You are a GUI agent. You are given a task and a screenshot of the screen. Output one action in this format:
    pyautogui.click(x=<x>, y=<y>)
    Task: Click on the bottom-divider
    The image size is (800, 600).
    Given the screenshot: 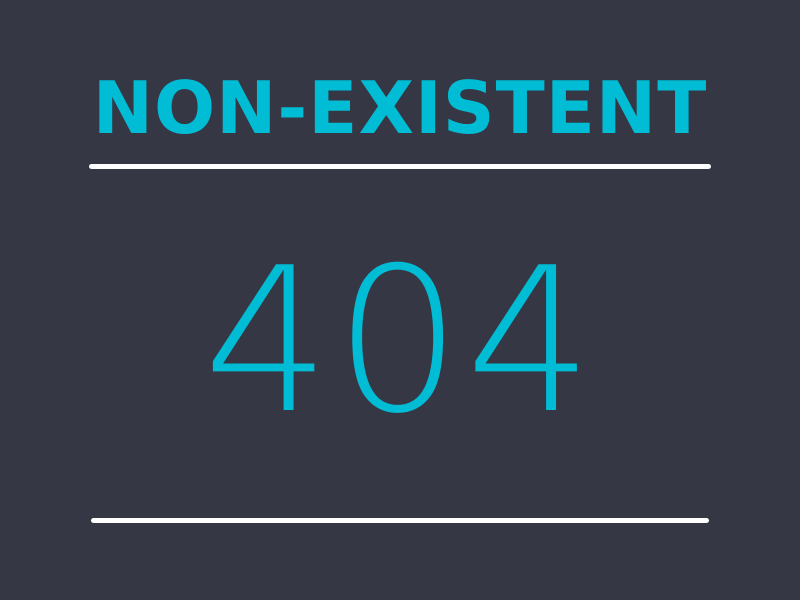 What is the action you would take?
    pyautogui.click(x=400, y=520)
    